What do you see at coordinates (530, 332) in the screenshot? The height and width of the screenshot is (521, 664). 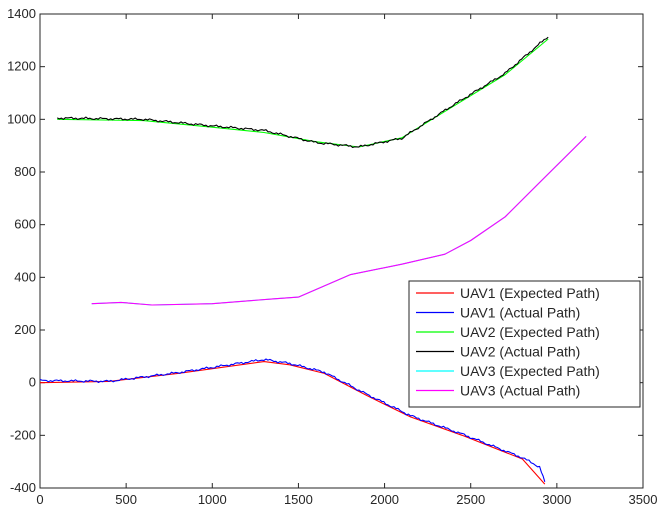 I see `legend-label: UAV2 (Expected Path)` at bounding box center [530, 332].